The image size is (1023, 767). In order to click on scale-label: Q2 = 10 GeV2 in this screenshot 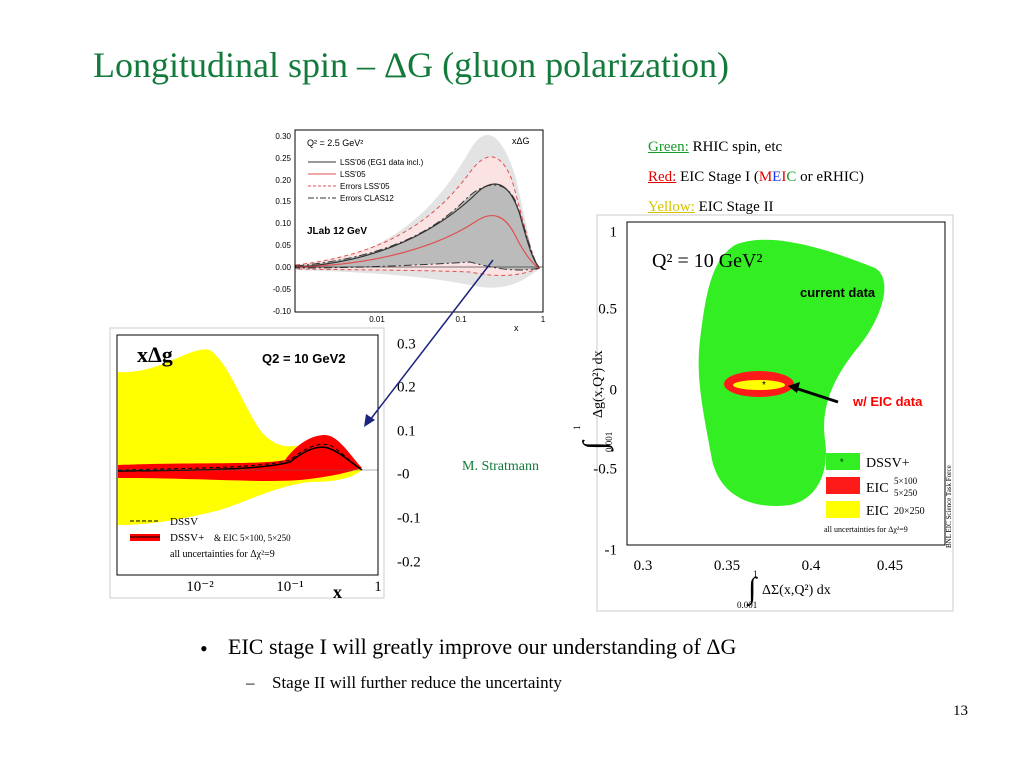, I will do `click(303, 358)`.